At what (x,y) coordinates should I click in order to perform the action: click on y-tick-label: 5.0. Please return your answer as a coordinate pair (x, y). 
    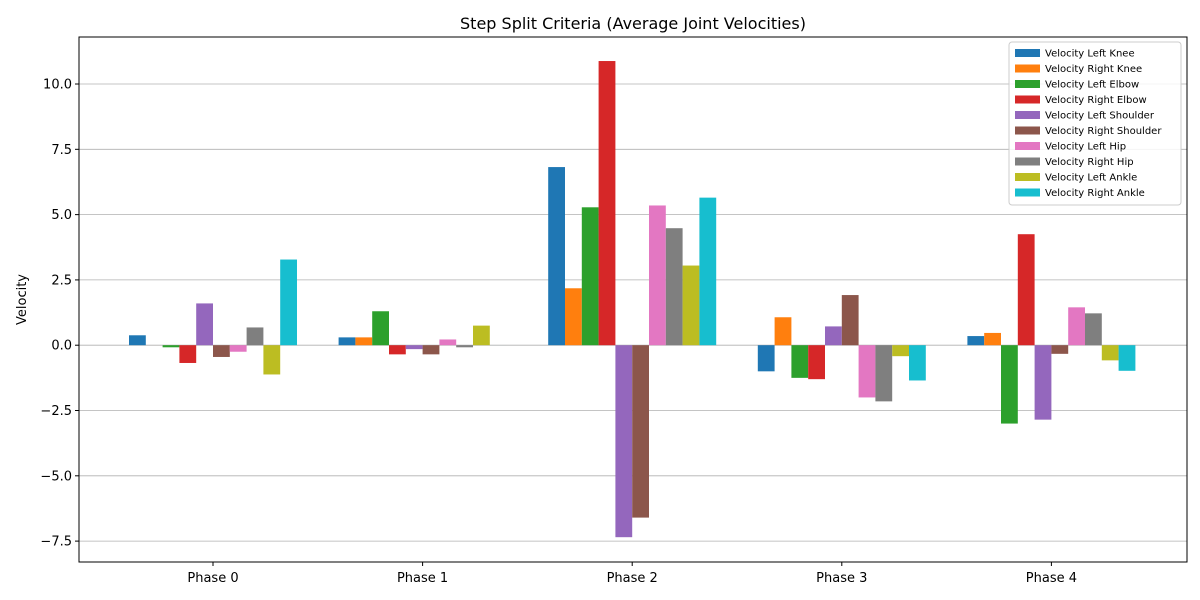
    Looking at the image, I should click on (61, 215).